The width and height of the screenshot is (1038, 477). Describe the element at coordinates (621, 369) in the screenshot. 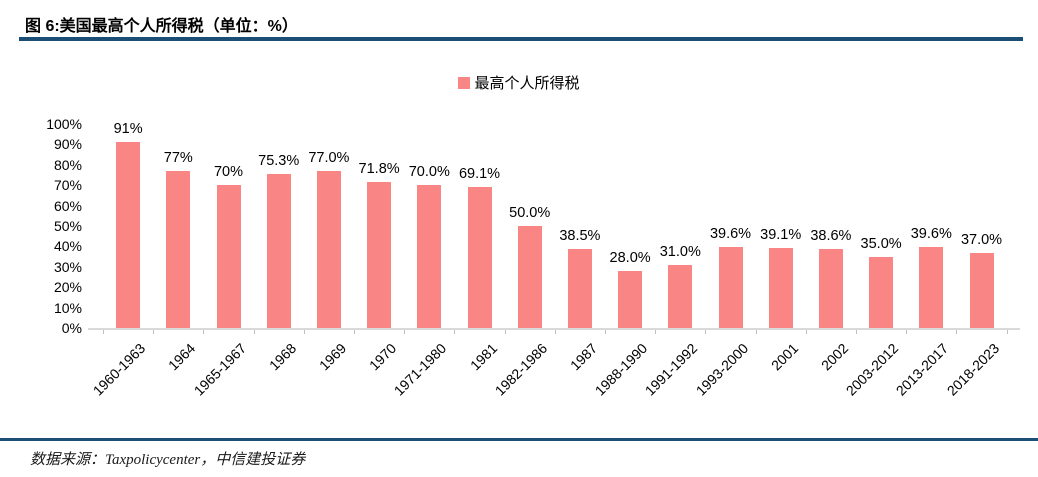

I see `x-tick-label: 1988-1990` at that location.